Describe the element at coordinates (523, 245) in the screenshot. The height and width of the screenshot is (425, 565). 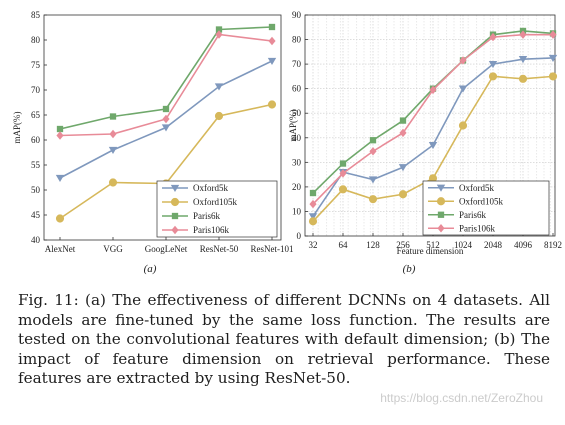
I see `x-tick-label: 4096` at that location.